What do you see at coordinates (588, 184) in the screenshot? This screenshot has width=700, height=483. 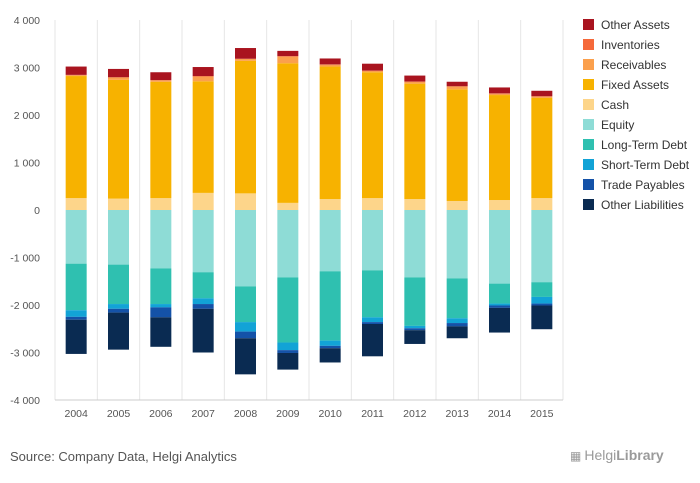 I see `legend-swatch-trade-payables` at bounding box center [588, 184].